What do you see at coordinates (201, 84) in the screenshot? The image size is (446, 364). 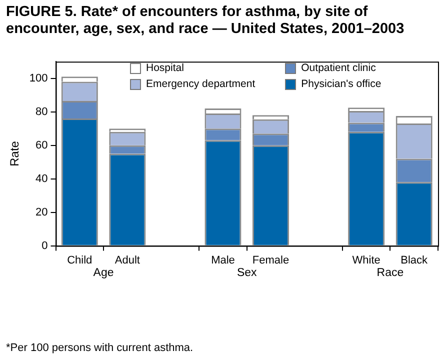 I see `legend-label: Emergency department` at bounding box center [201, 84].